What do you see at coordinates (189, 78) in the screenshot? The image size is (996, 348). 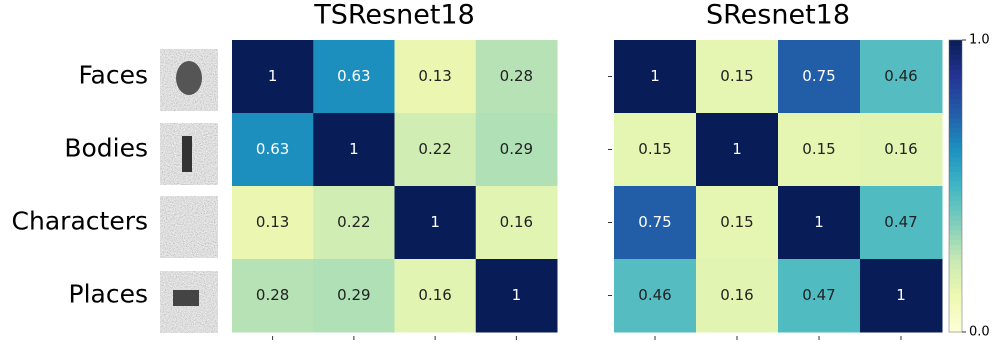 I see `face-shape` at bounding box center [189, 78].